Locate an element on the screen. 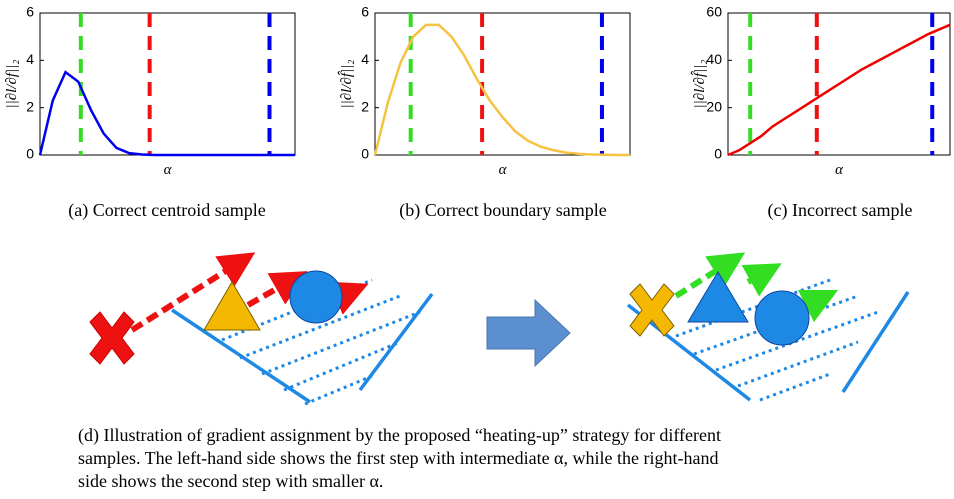  diagram-right is located at coordinates (768, 327).